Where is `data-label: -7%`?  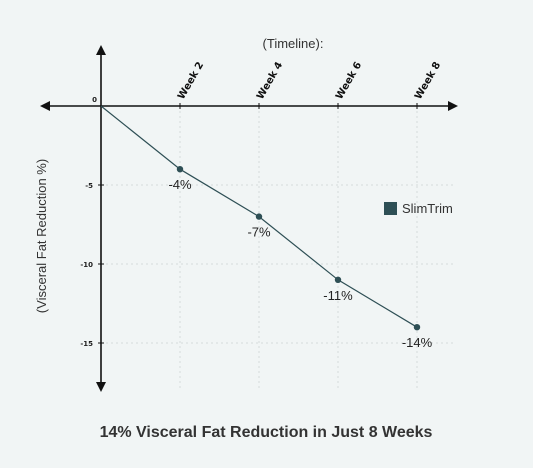
data-label: -7% is located at coordinates (259, 232).